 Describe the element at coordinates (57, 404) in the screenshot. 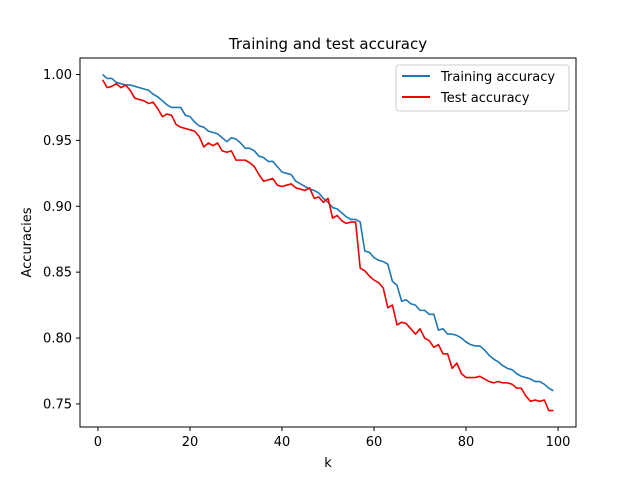

I see `y-tick-label: 0.75` at that location.